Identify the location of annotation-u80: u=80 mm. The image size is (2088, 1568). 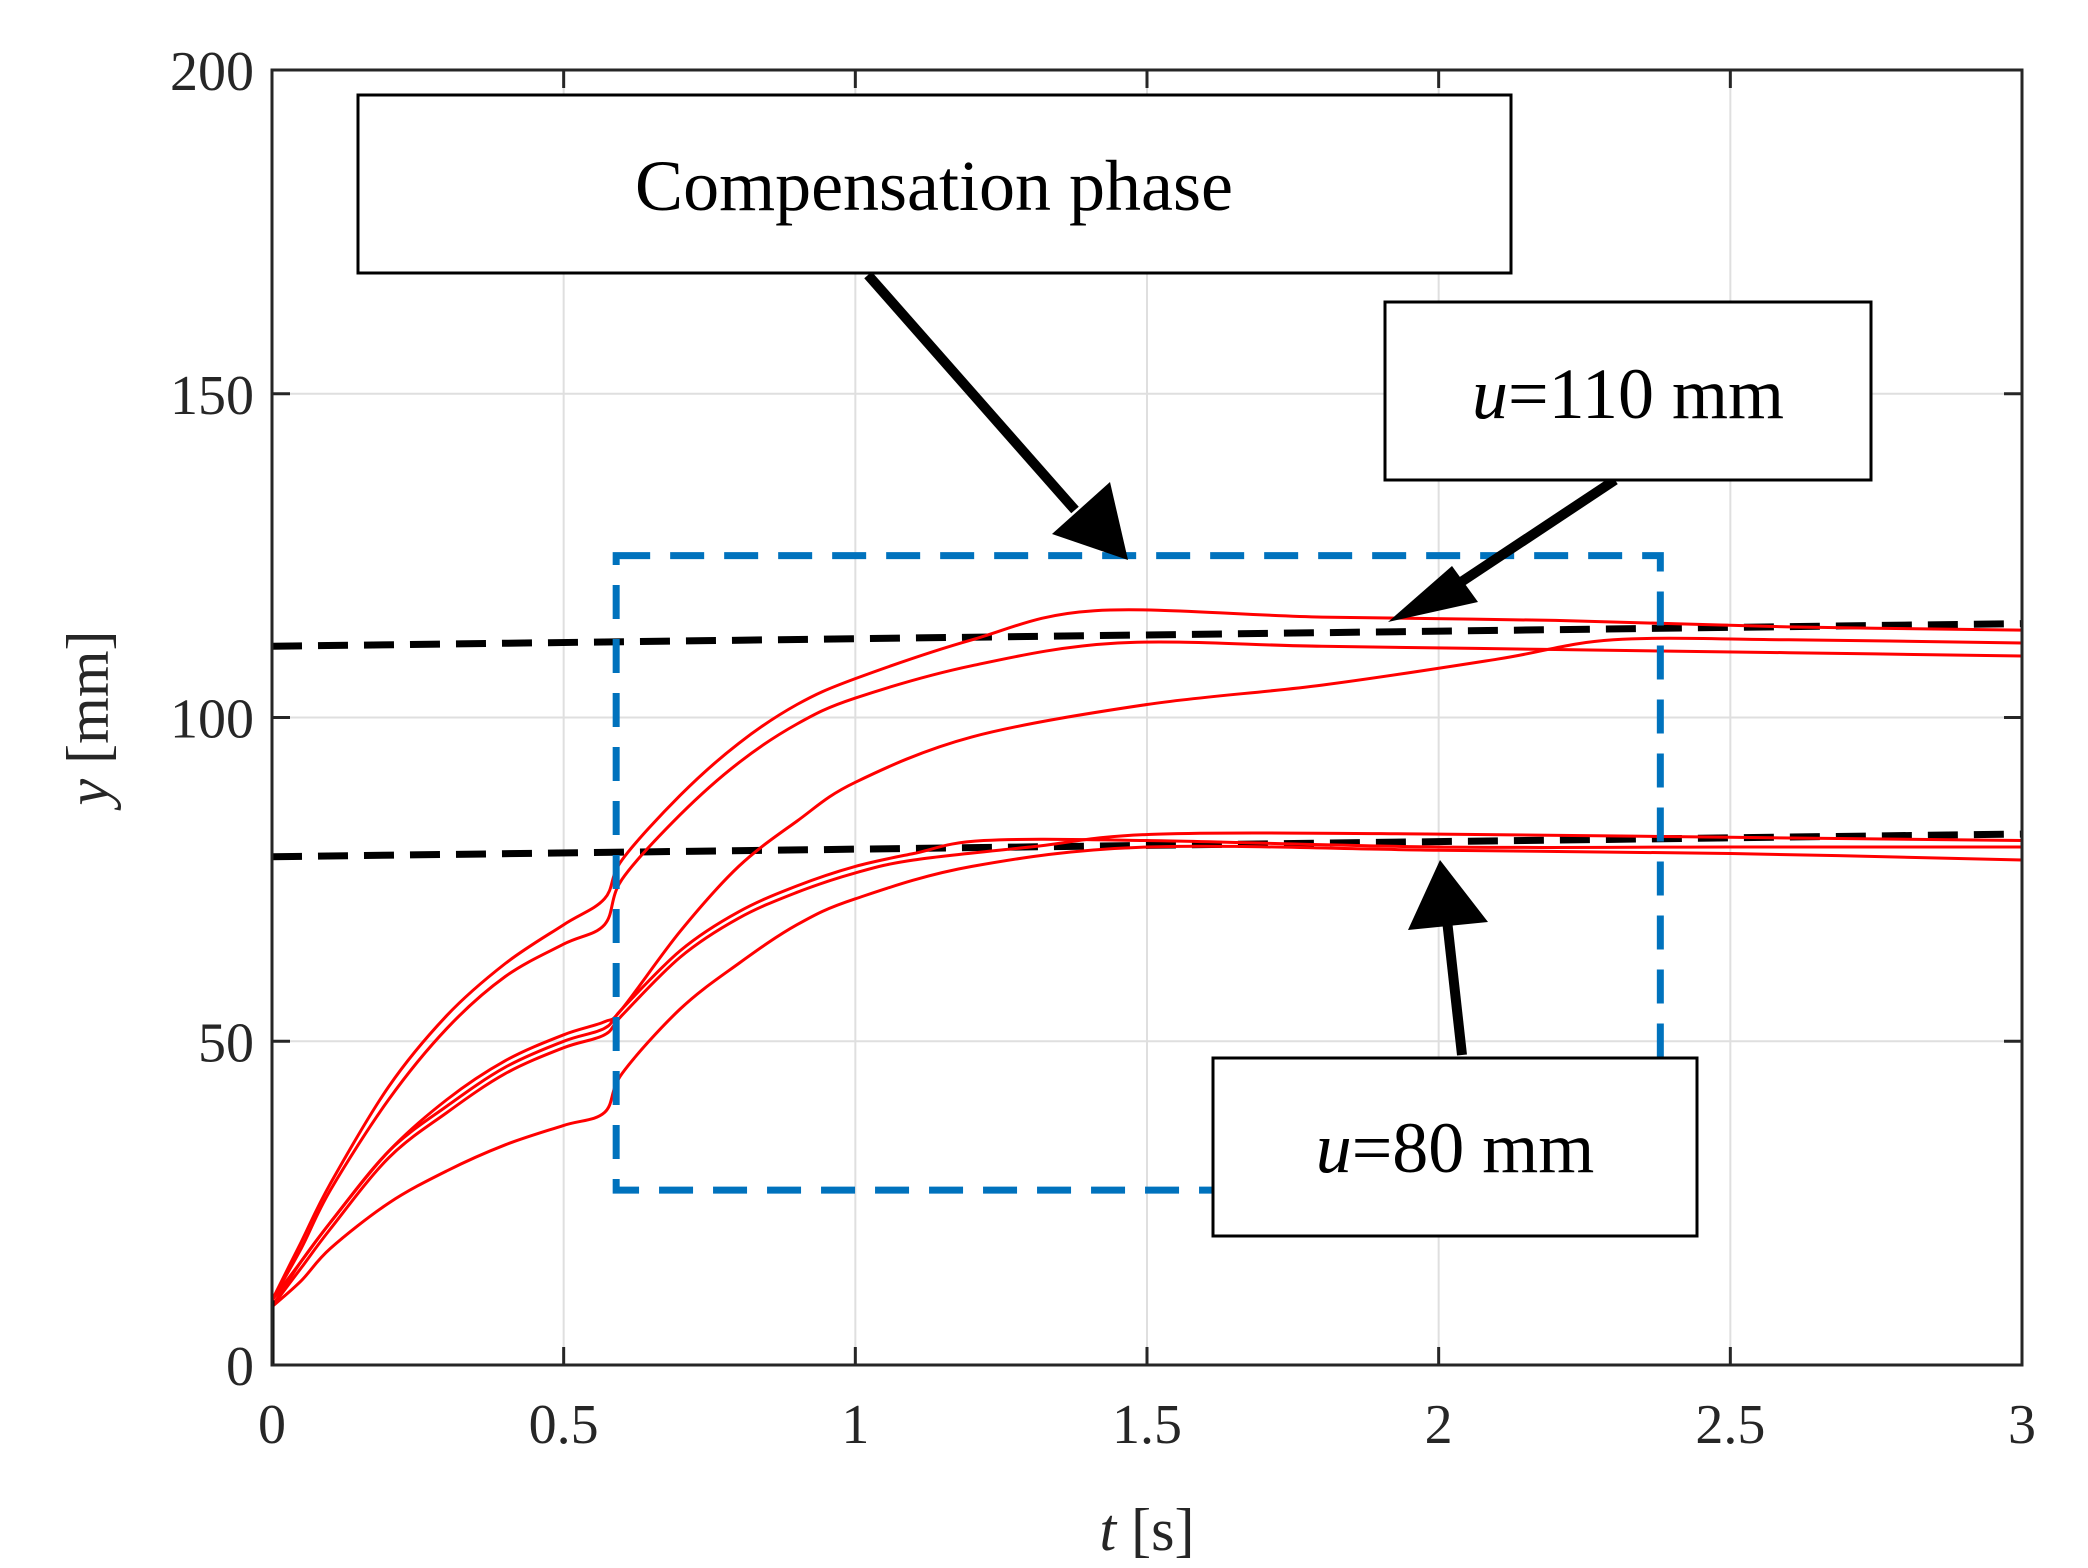
(1455, 1049).